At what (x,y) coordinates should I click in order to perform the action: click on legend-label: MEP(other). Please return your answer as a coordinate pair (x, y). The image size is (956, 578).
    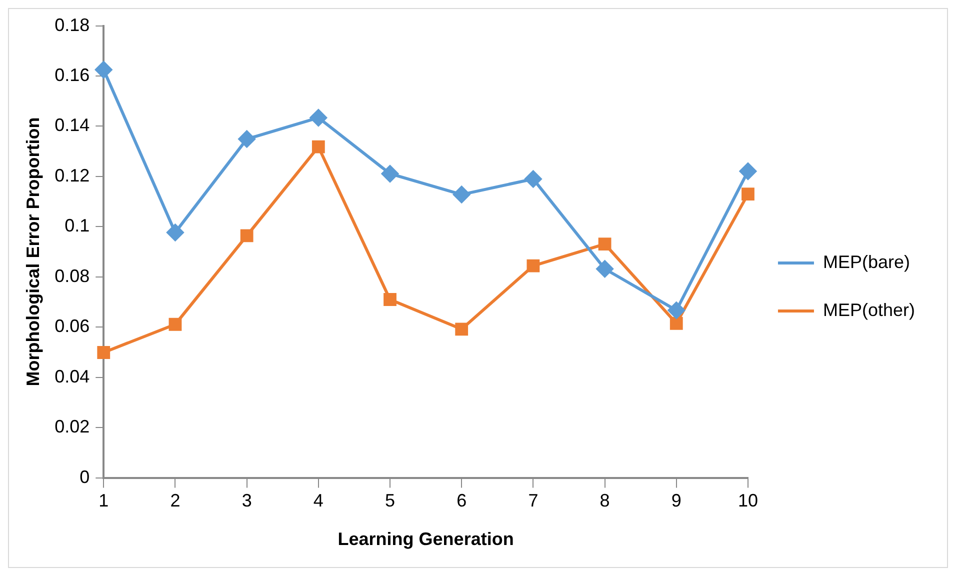
    Looking at the image, I should click on (869, 310).